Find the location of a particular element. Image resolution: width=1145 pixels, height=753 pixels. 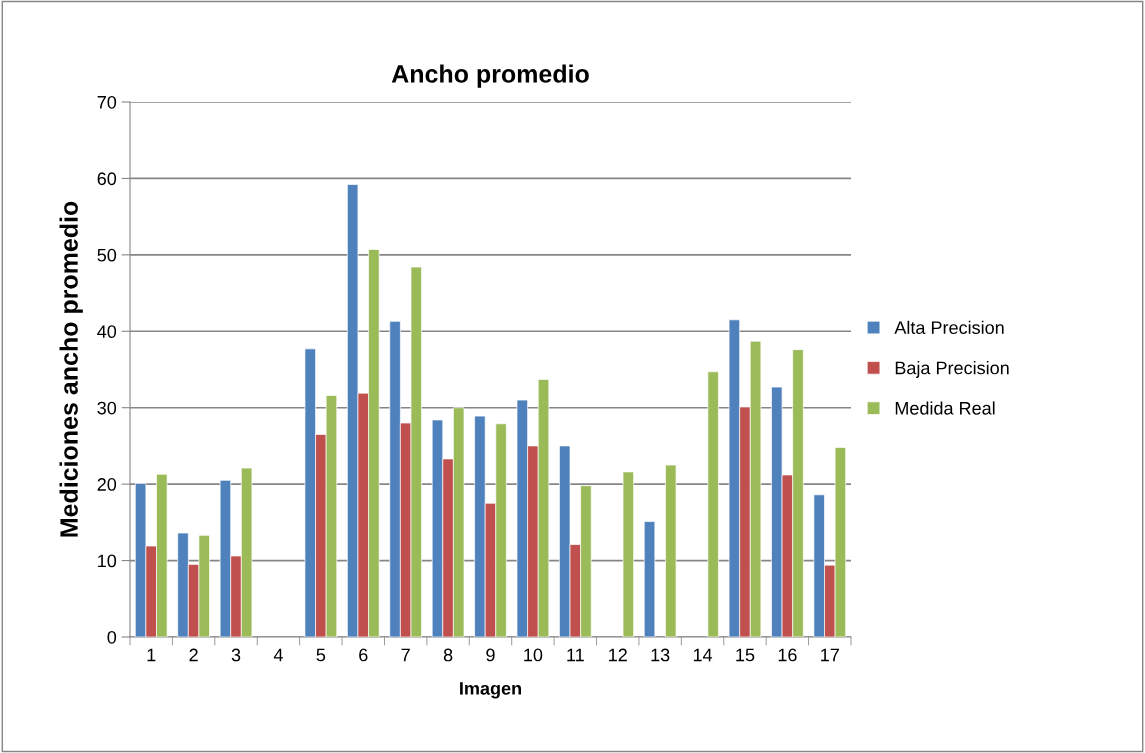

x-axis-title: Imagen is located at coordinates (490, 690).